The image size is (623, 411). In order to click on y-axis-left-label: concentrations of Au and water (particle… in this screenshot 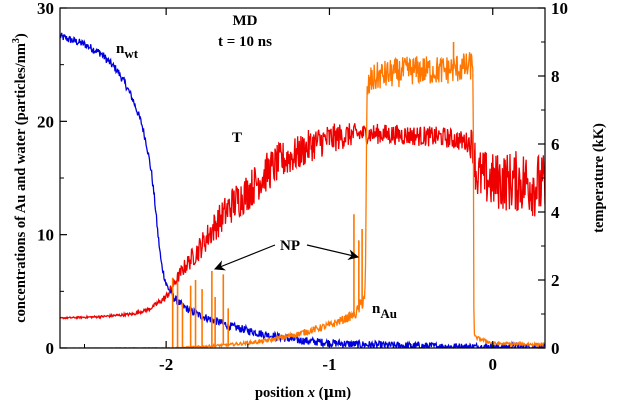, I will do `click(20, 178)`.